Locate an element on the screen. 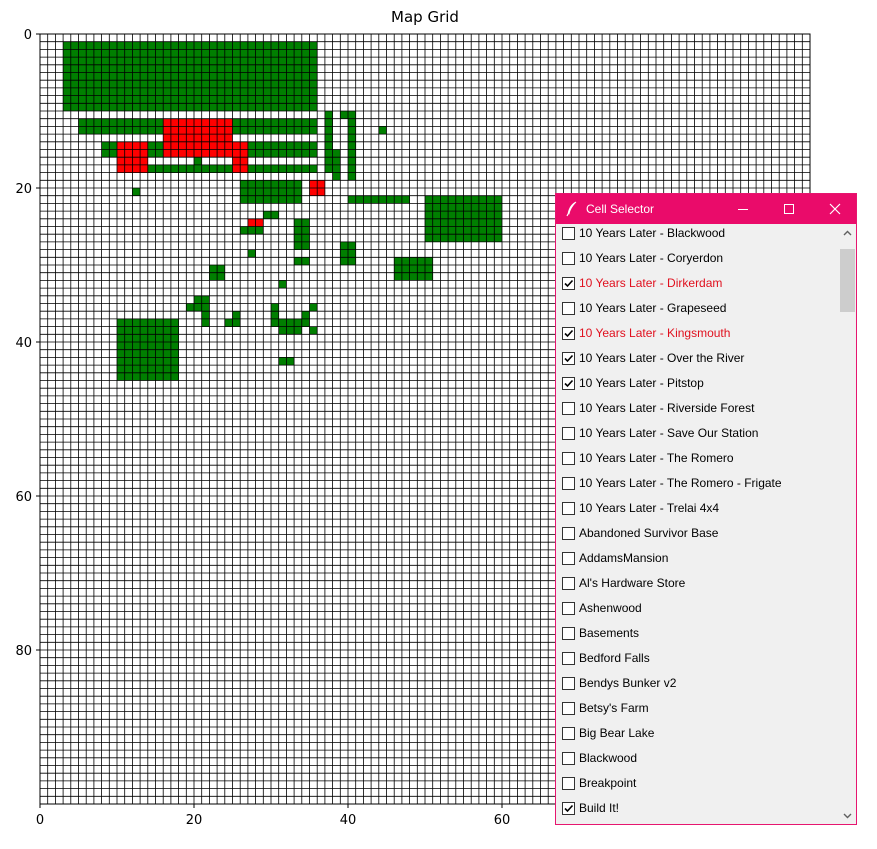 The width and height of the screenshot is (877, 849). y-tick-label: 80 is located at coordinates (23, 651).